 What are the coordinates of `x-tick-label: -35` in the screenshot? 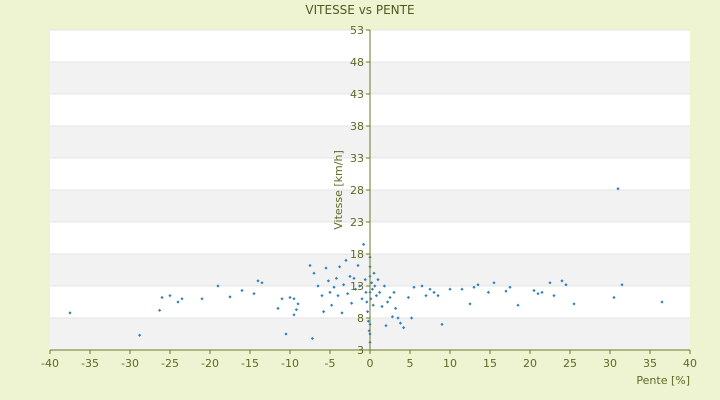 It's located at (90, 363).